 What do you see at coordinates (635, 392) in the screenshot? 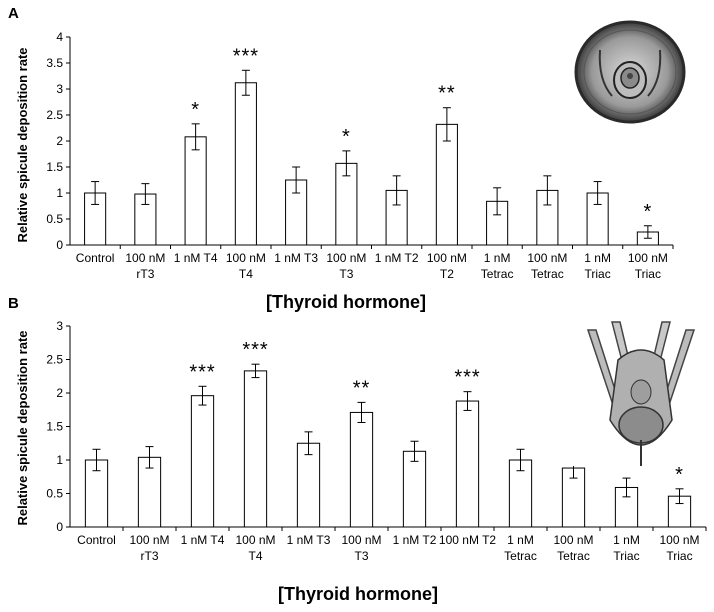
I see `panel-b-pluteus-inset-image` at bounding box center [635, 392].